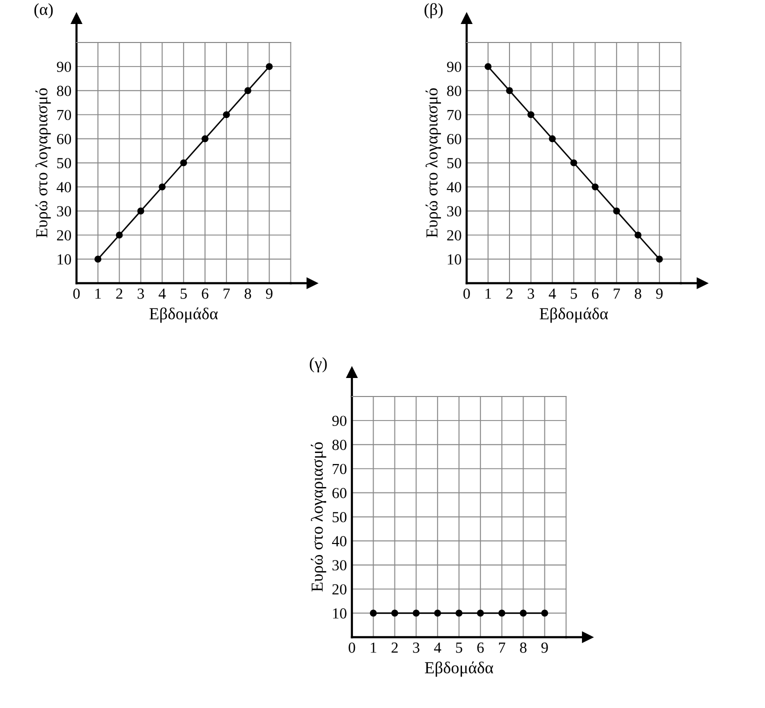 This screenshot has width=765, height=708. What do you see at coordinates (433, 10) in the screenshot?
I see `chart-title: (β)` at bounding box center [433, 10].